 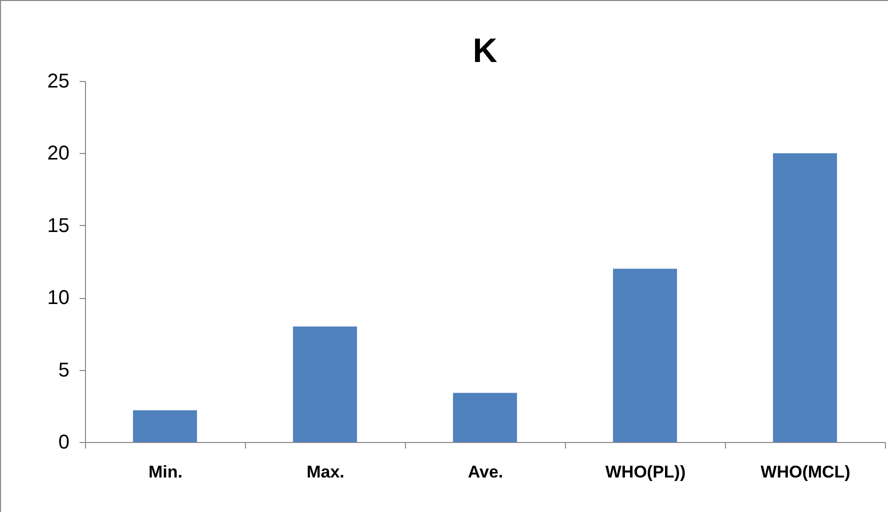 I want to click on y-tick-label: 0, so click(x=64, y=443).